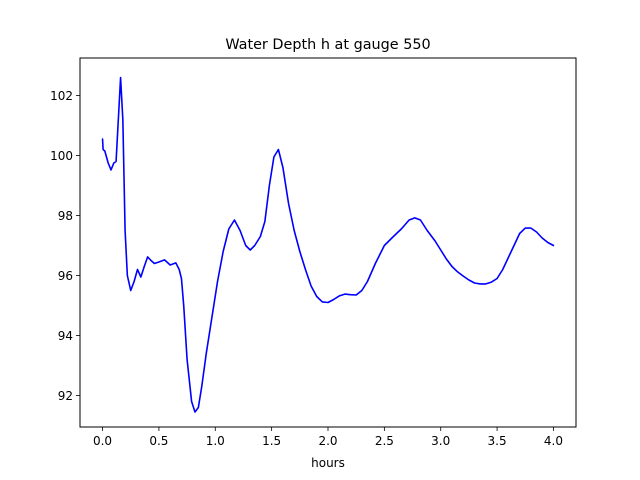  I want to click on x-tick-label: 0.0, so click(102, 441).